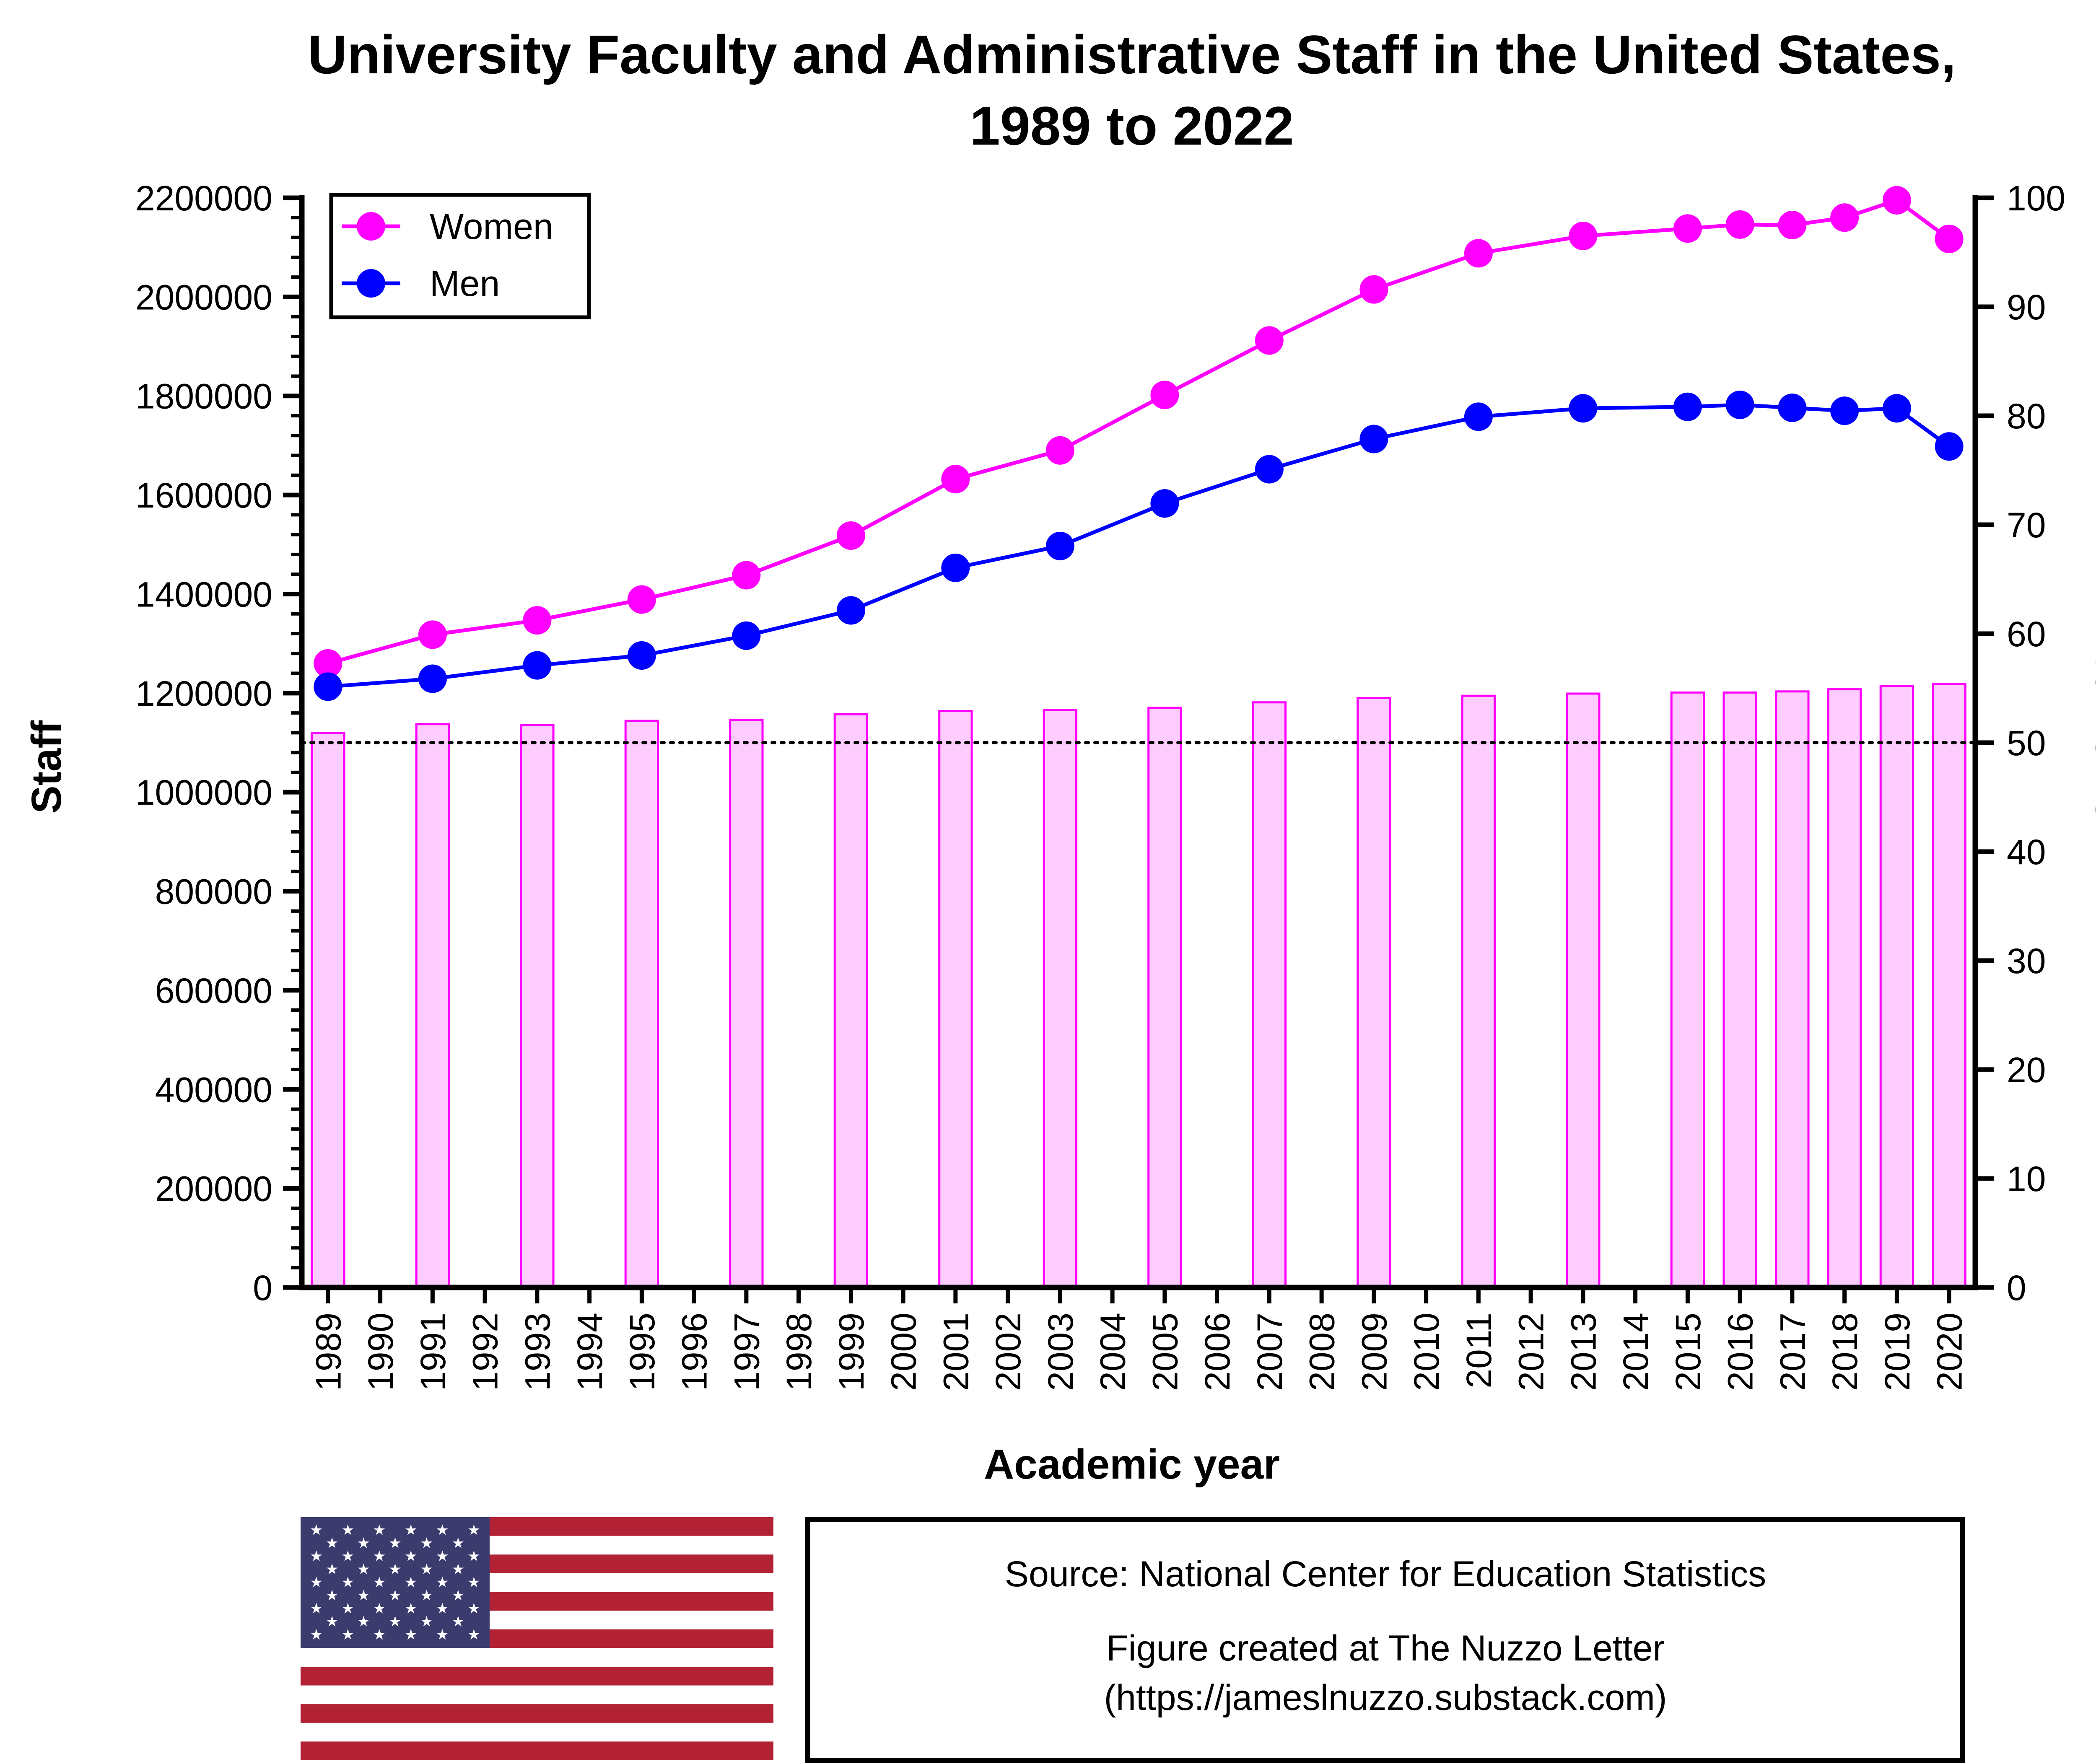 This screenshot has width=2096, height=1764. Describe the element at coordinates (1792, 990) in the screenshot. I see `bar-pct-women-2017` at that location.